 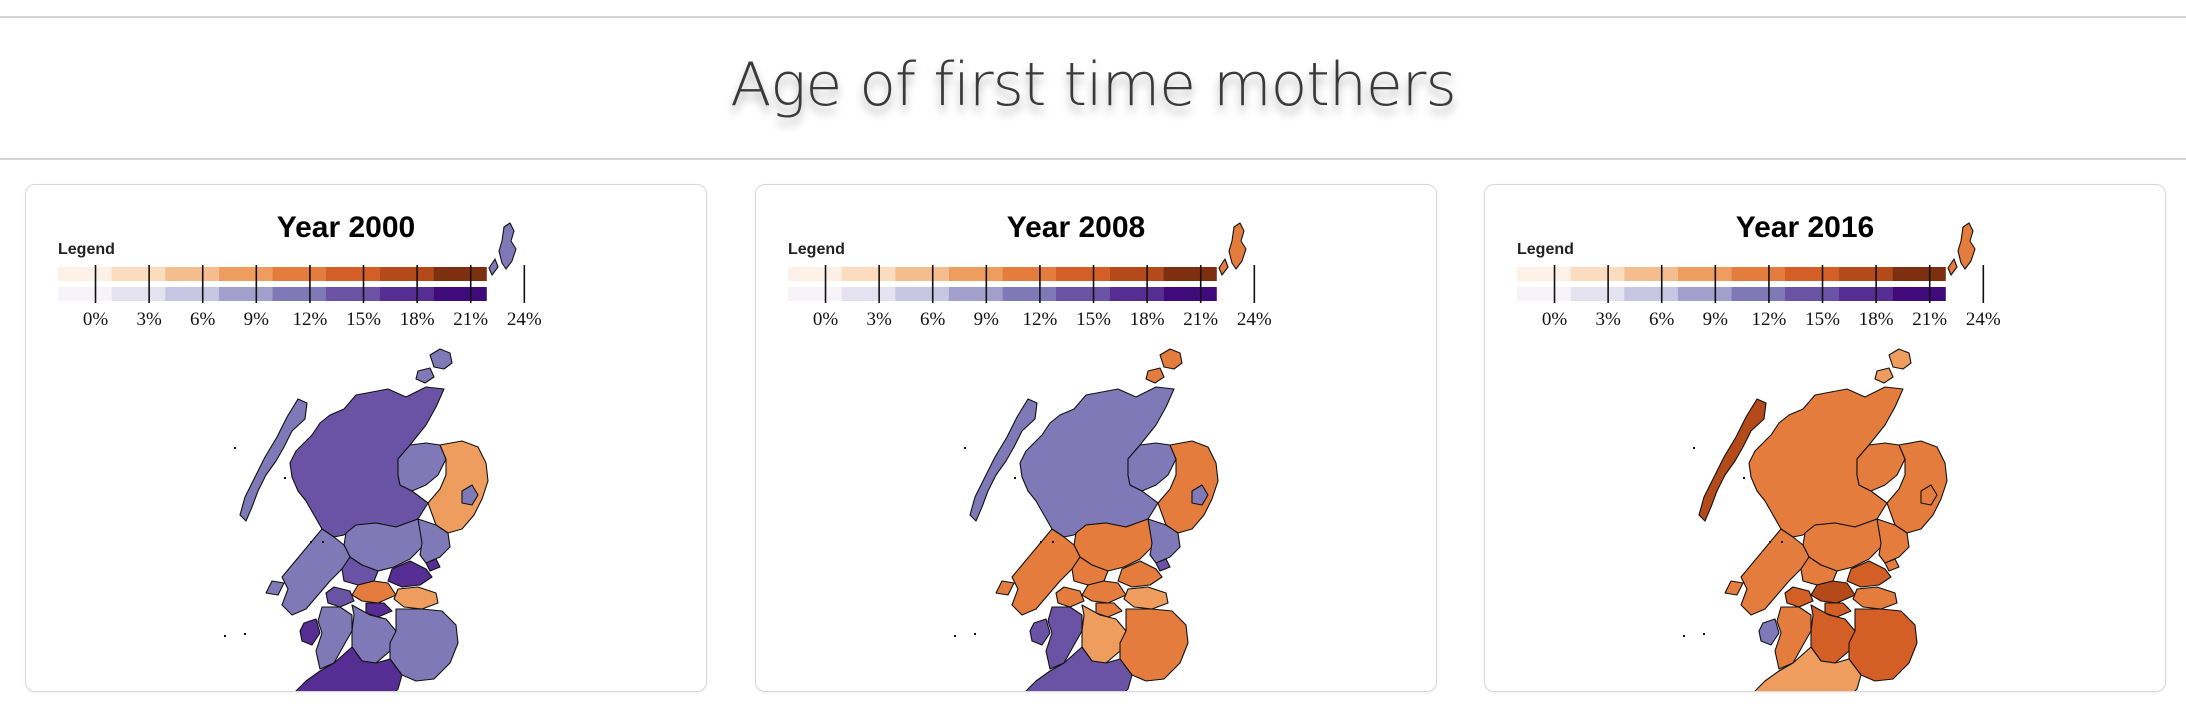 I want to click on map-year-title: Year 2016, so click(x=1805, y=227).